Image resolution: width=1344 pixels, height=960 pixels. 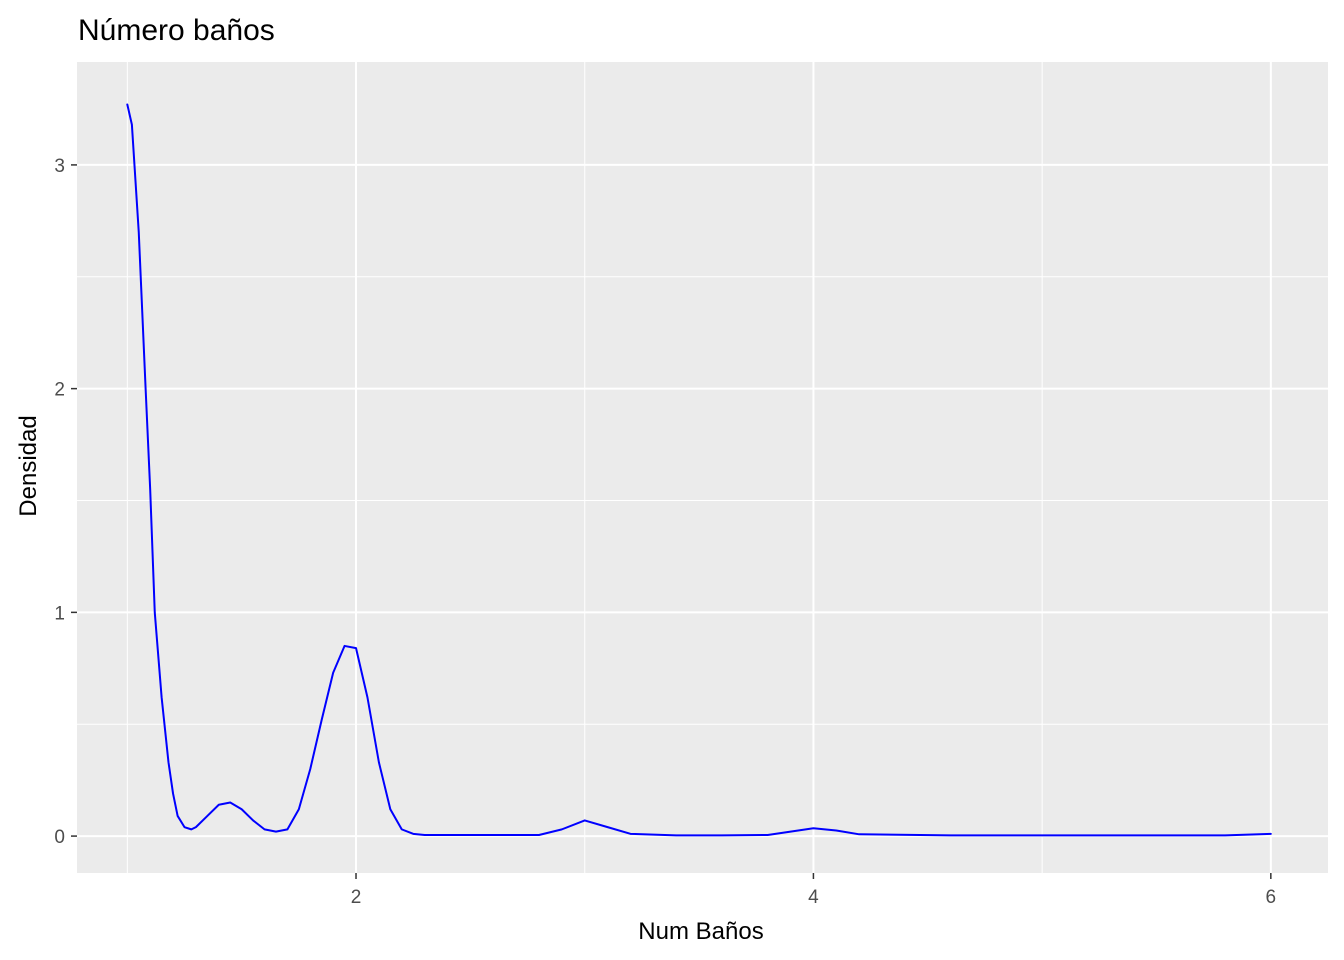 What do you see at coordinates (65, 502) in the screenshot?
I see `y-axis: 0 1 2 3` at bounding box center [65, 502].